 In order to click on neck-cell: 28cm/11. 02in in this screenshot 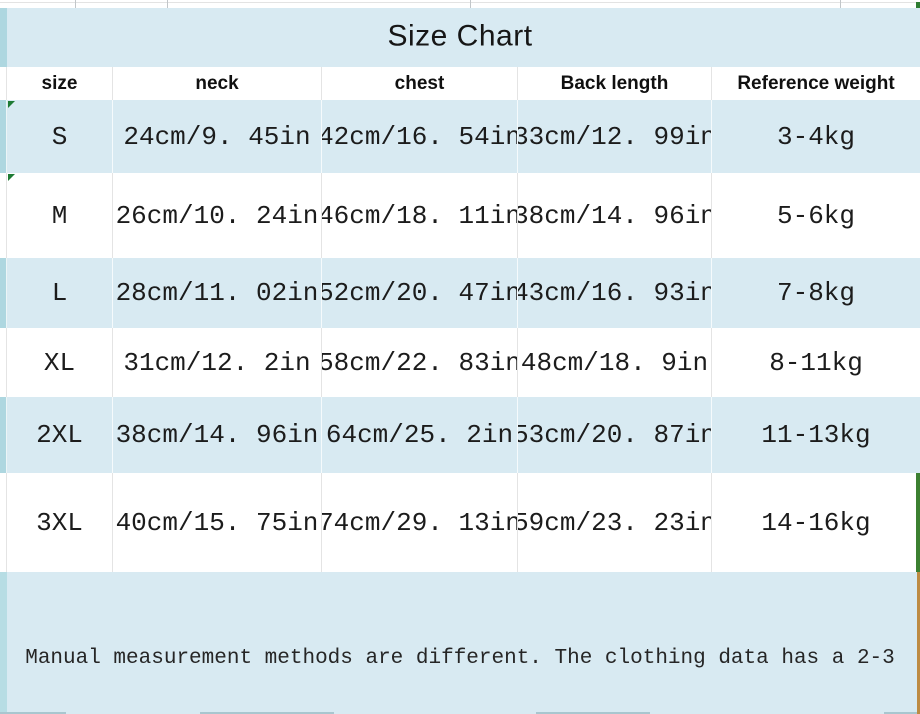, I will do `click(217, 293)`.